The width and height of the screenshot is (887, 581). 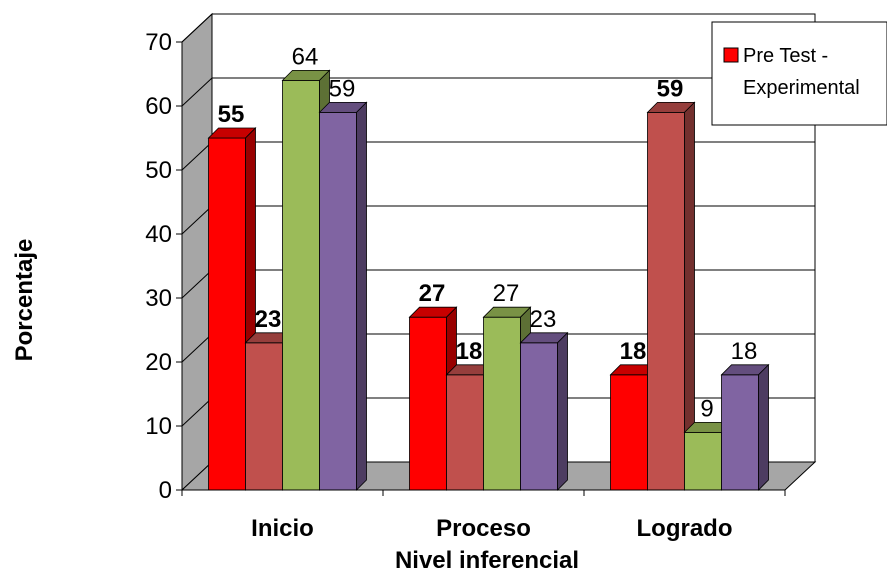 I want to click on y-tick-label: 60, so click(x=158, y=106).